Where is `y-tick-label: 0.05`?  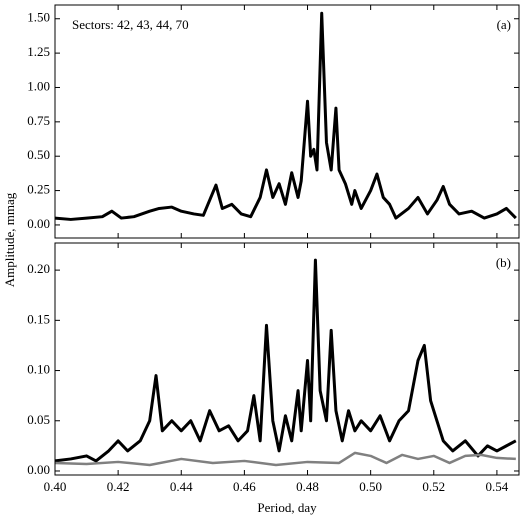
y-tick-label: 0.05 is located at coordinates (38, 419).